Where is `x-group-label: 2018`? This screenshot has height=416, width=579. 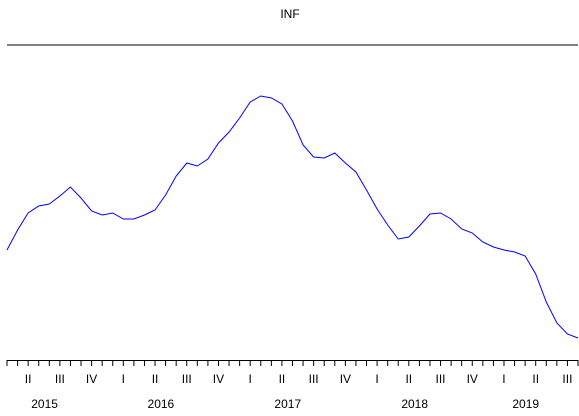 x-group-label: 2018 is located at coordinates (414, 404).